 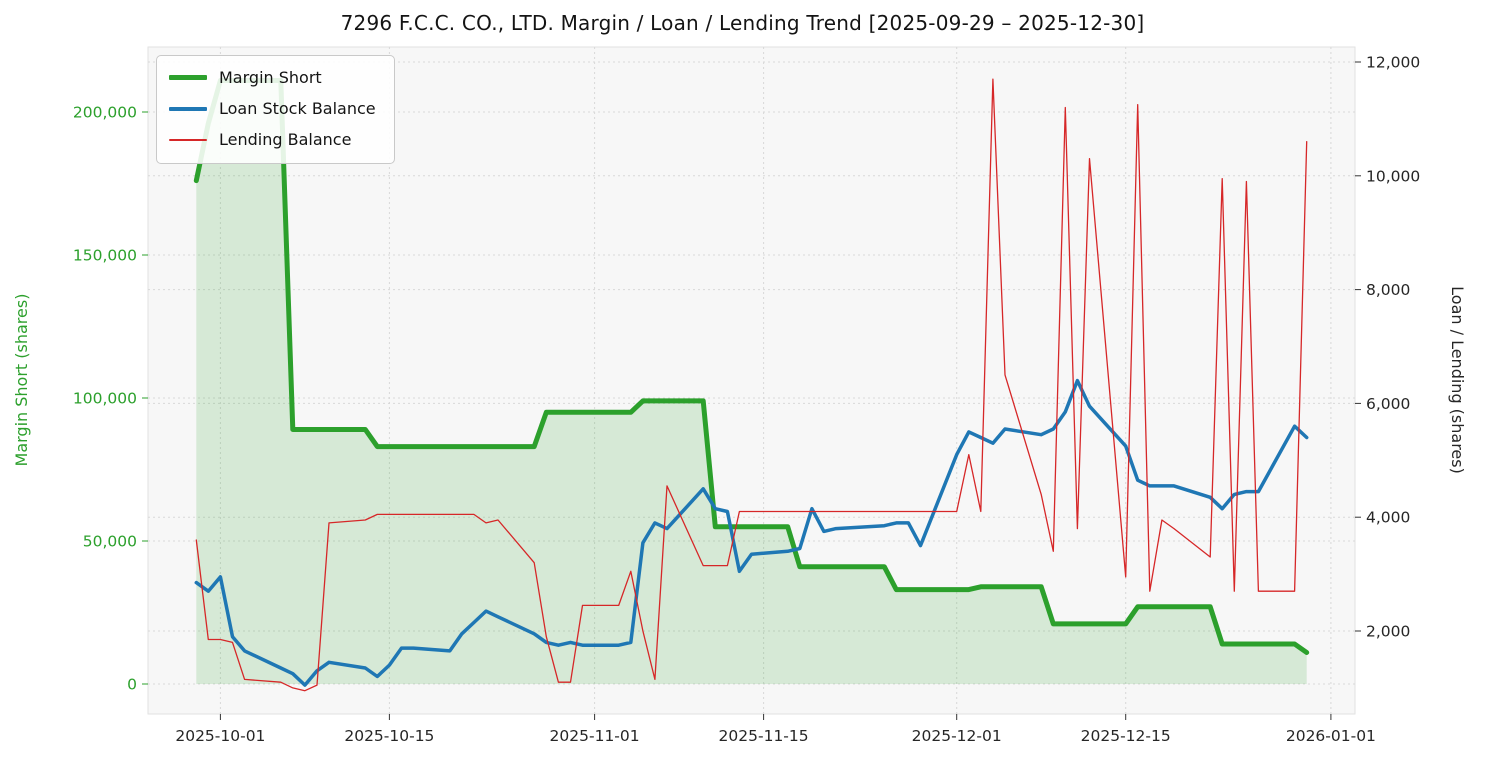 What do you see at coordinates (188, 108) in the screenshot?
I see `loan-stock-balance-line-swatch` at bounding box center [188, 108].